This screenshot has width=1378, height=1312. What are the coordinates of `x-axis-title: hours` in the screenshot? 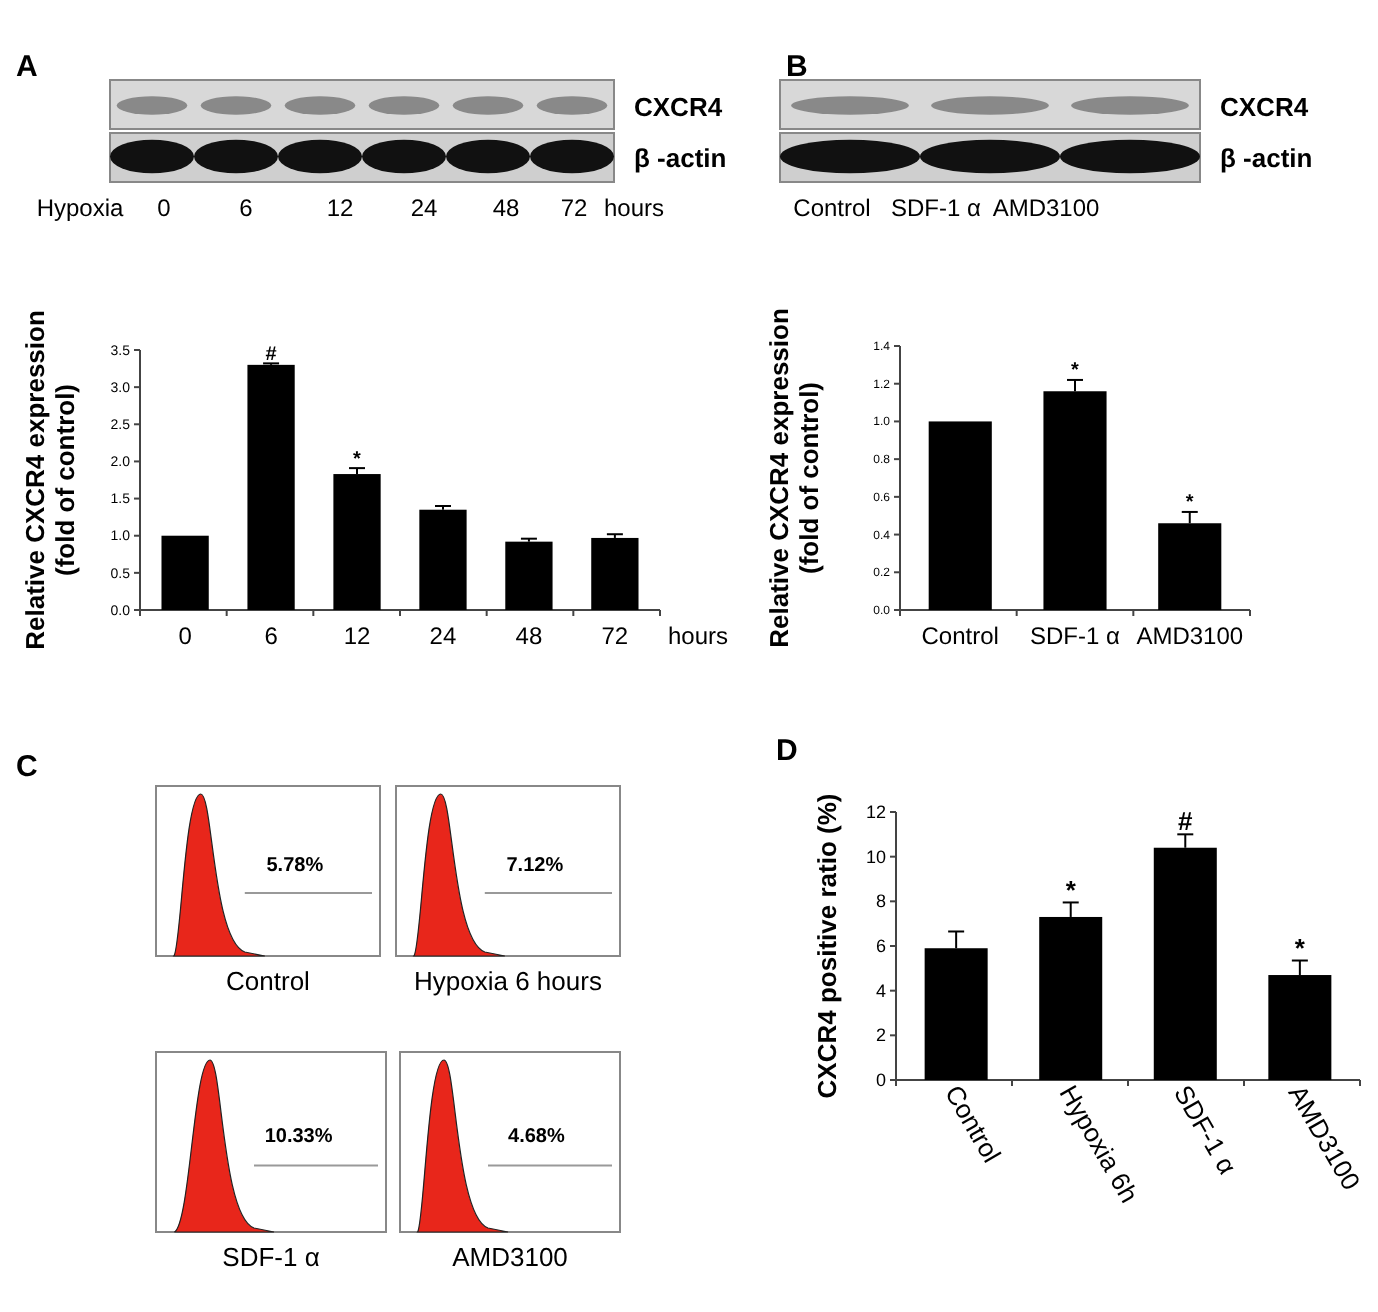 It's located at (698, 636).